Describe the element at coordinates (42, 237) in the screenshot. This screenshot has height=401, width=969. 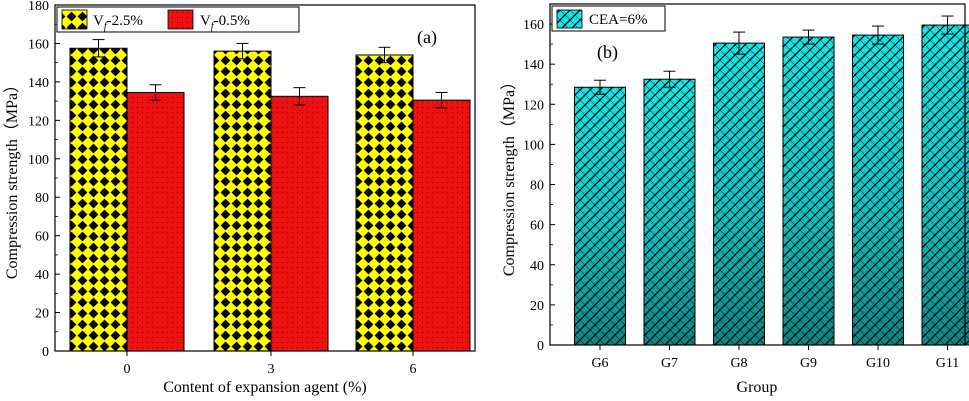
I see `y-tick-label-a-60: 60` at that location.